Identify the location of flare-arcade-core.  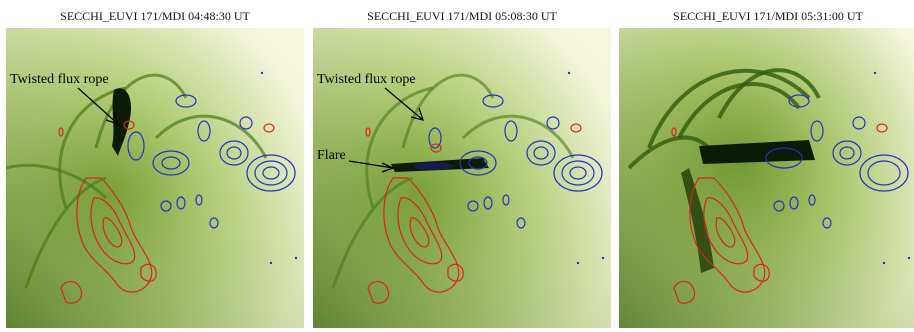
(757, 152).